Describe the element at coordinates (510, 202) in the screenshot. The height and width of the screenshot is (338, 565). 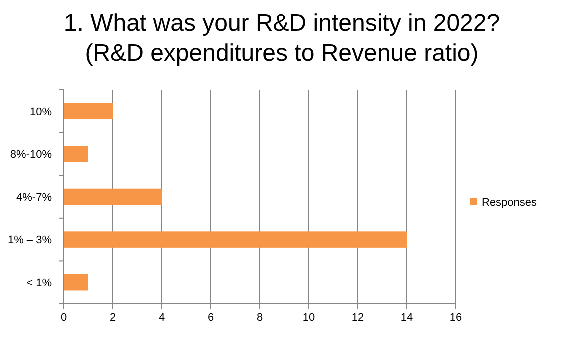
I see `legend-label: Responses` at that location.